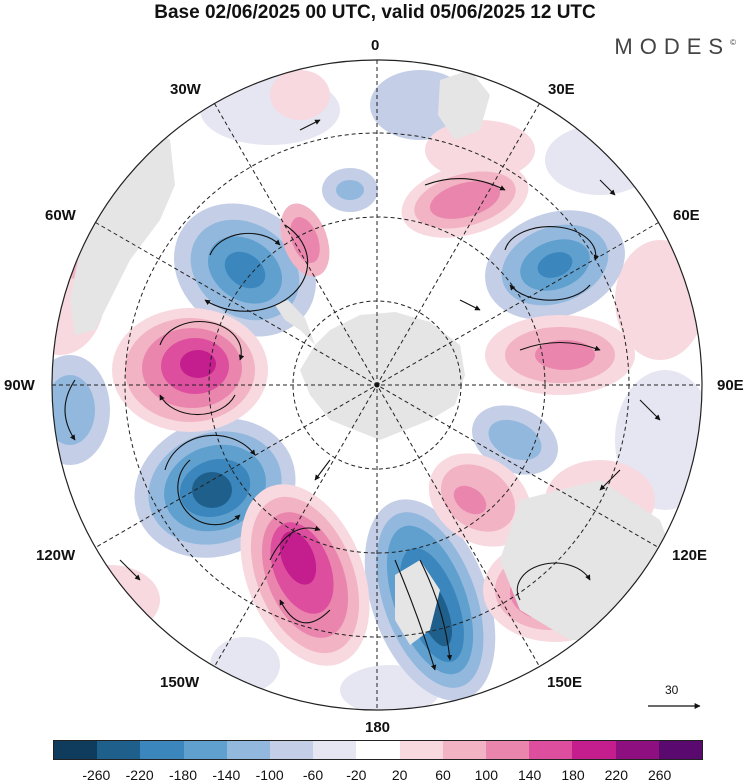  What do you see at coordinates (672, 46) in the screenshot?
I see `logo-text: MODES` at bounding box center [672, 46].